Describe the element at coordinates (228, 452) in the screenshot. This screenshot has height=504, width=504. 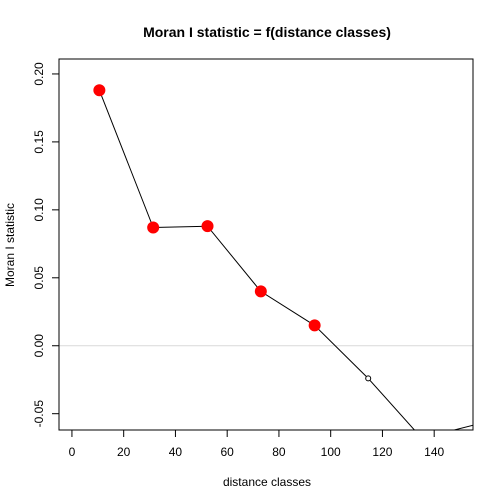
I see `x-tick-label: 60` at that location.